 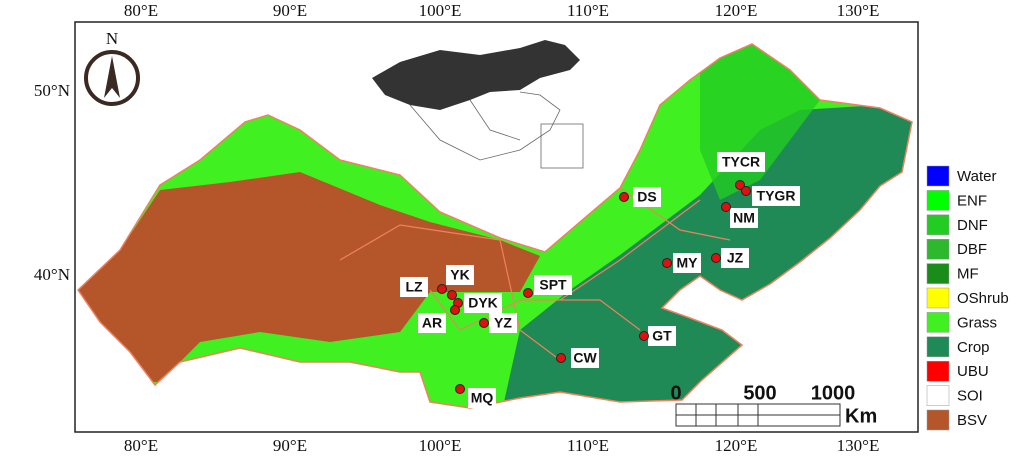 What do you see at coordinates (141, 10) in the screenshot?
I see `lon-label-top: 80°E` at bounding box center [141, 10].